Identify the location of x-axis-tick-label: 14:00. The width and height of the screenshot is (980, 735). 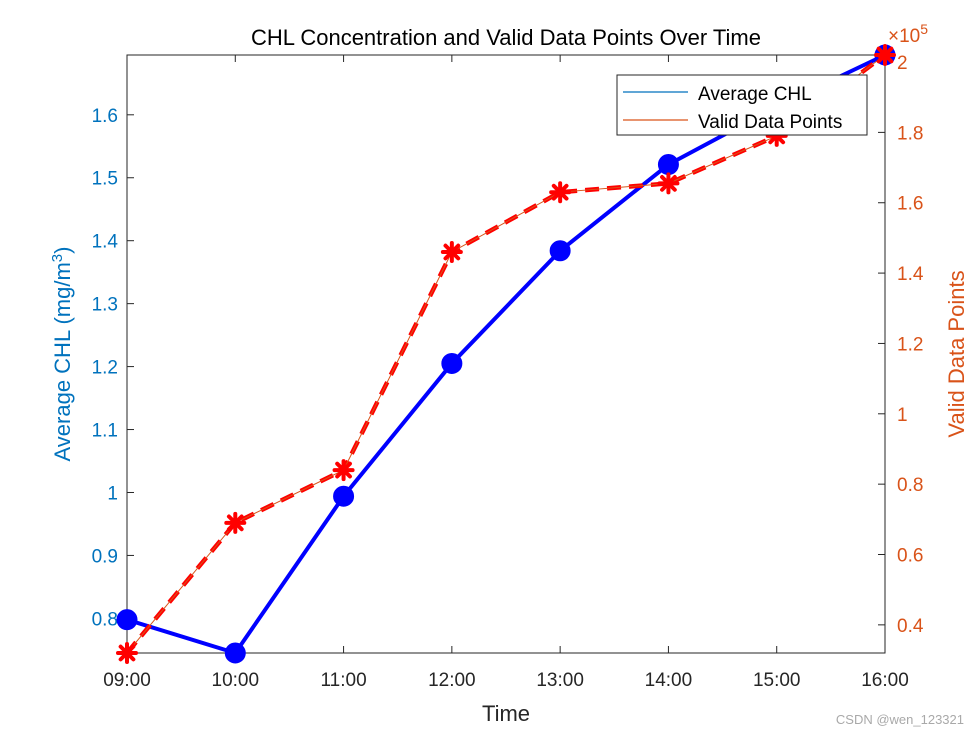
(669, 680).